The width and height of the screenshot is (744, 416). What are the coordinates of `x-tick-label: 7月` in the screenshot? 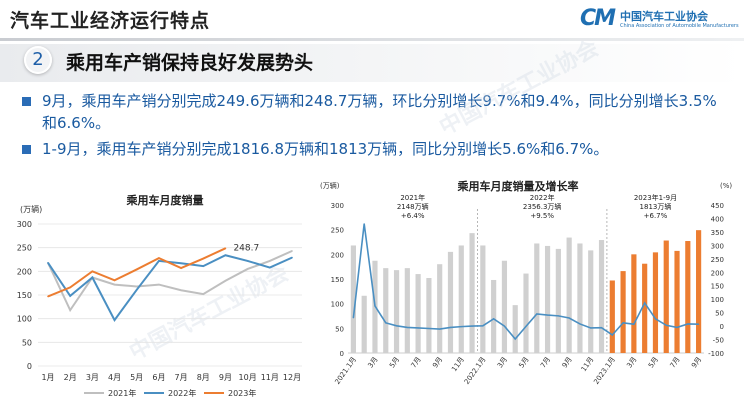 It's located at (545, 363).